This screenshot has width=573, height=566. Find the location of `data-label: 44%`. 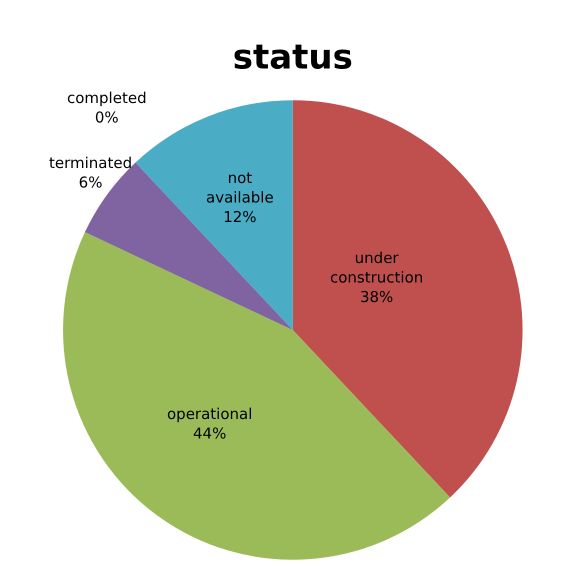

data-label: 44% is located at coordinates (209, 433).